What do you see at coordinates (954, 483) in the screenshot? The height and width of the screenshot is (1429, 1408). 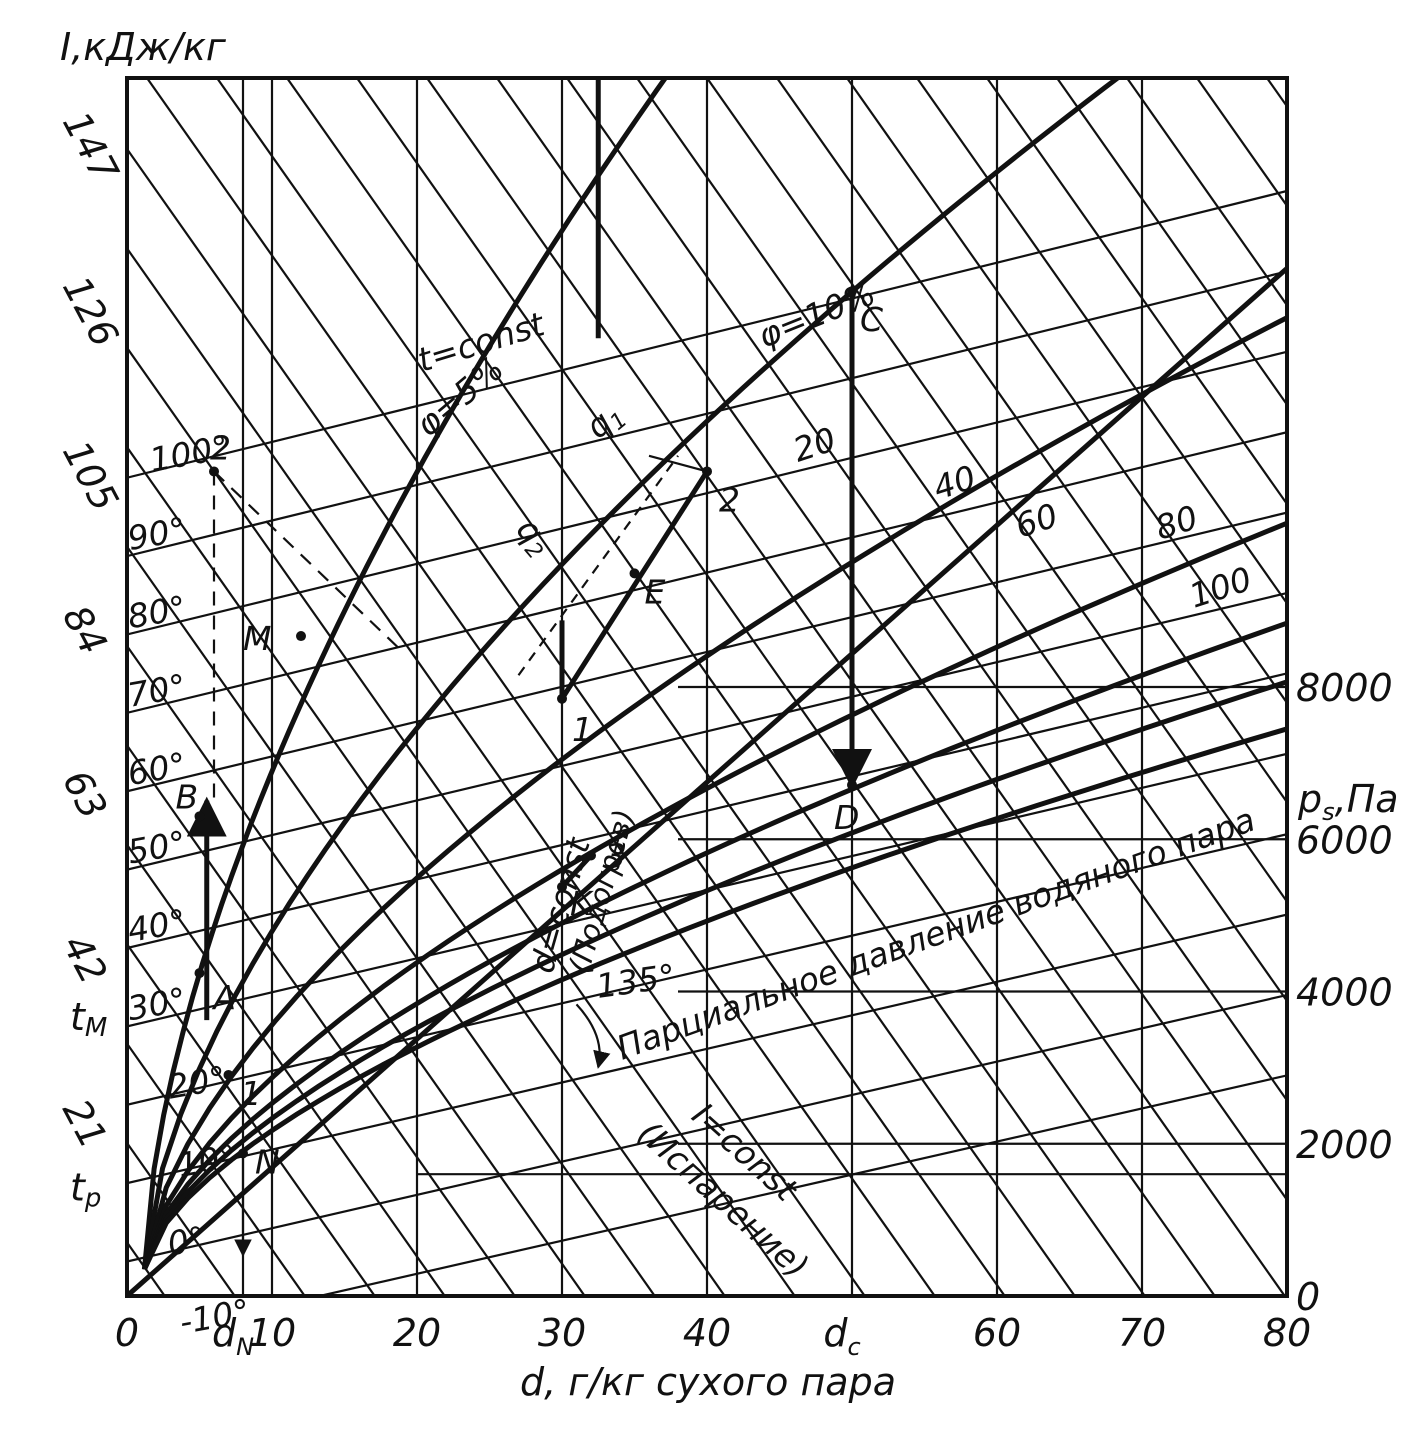 I see `phi-label: 40` at bounding box center [954, 483].